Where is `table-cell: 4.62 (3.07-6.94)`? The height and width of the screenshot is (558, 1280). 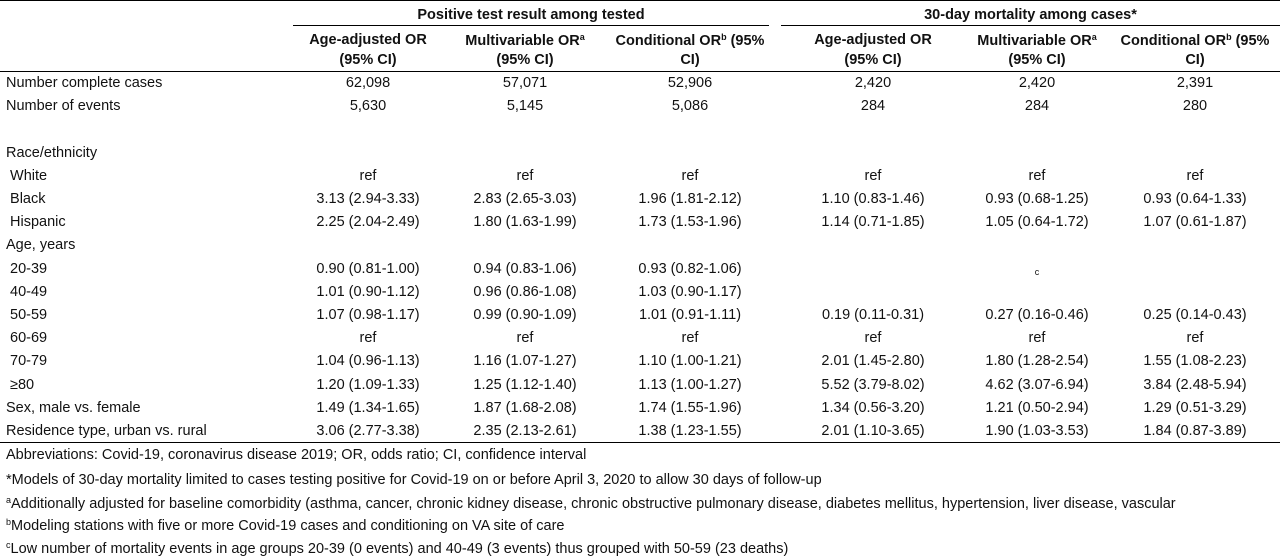 table-cell: 4.62 (3.07-6.94) is located at coordinates (1037, 384).